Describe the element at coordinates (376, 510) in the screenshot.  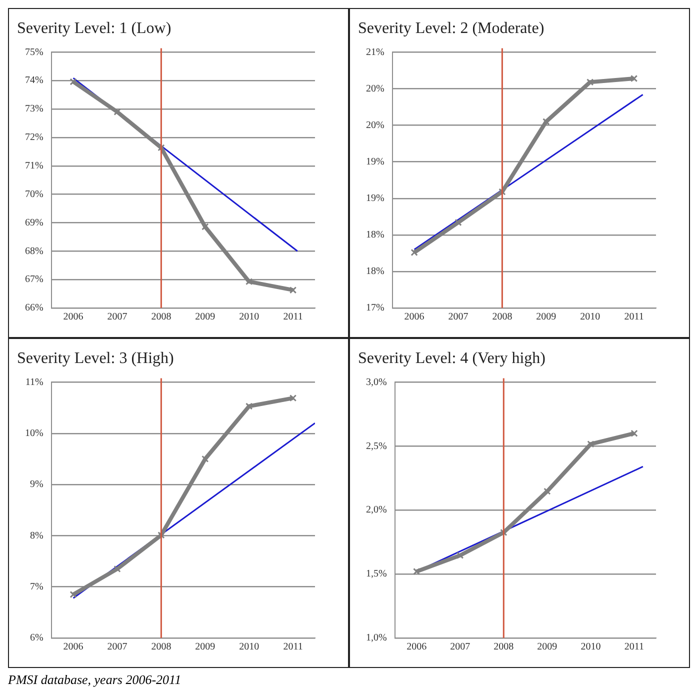
I see `y-tick-label: 2,0%` at that location.